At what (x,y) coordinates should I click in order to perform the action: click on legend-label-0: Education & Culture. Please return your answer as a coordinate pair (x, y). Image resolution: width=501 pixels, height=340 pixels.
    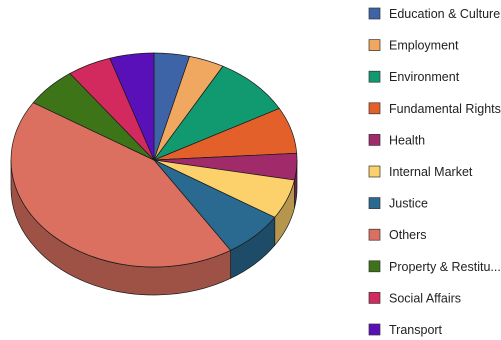
    Looking at the image, I should click on (444, 14).